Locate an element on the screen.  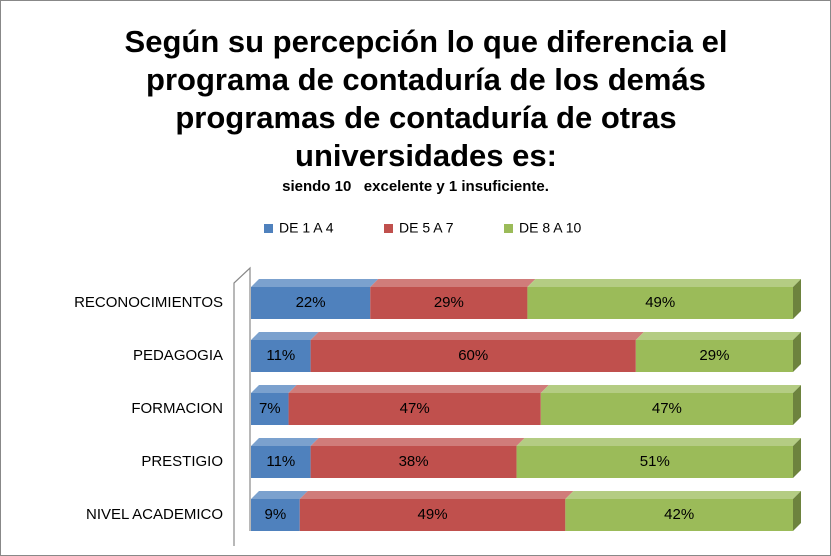
value-label: 42% is located at coordinates (679, 514).